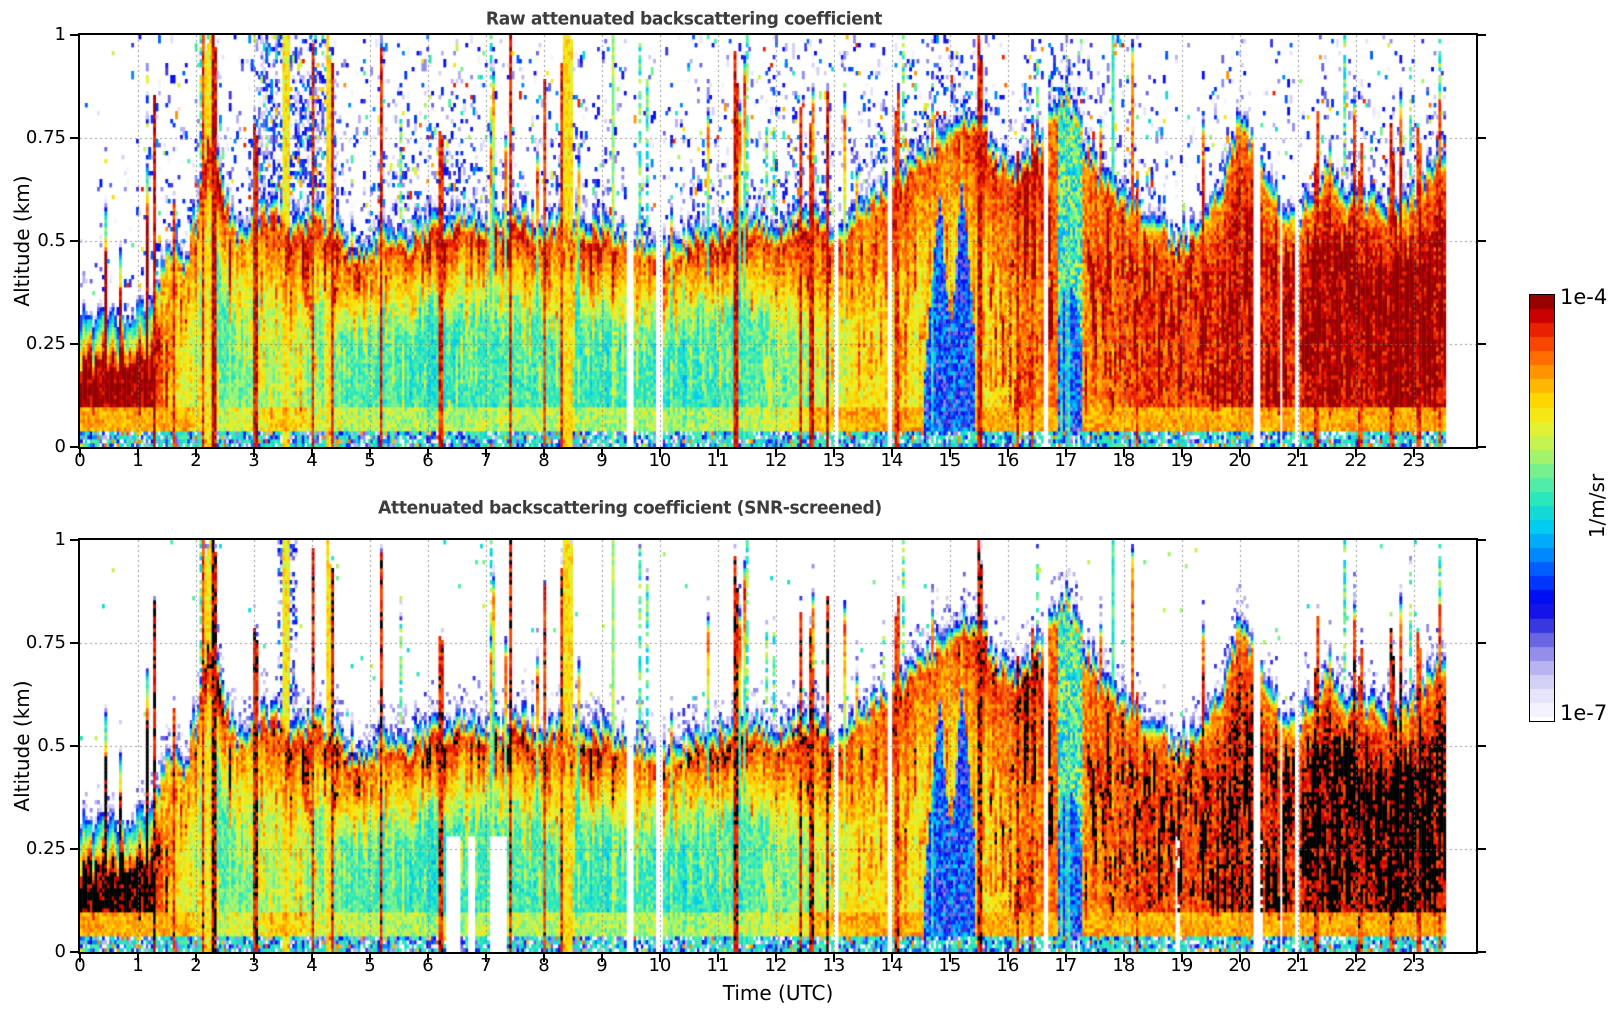  What do you see at coordinates (1584, 297) in the screenshot?
I see `colorbar-max-label: 1e-4` at bounding box center [1584, 297].